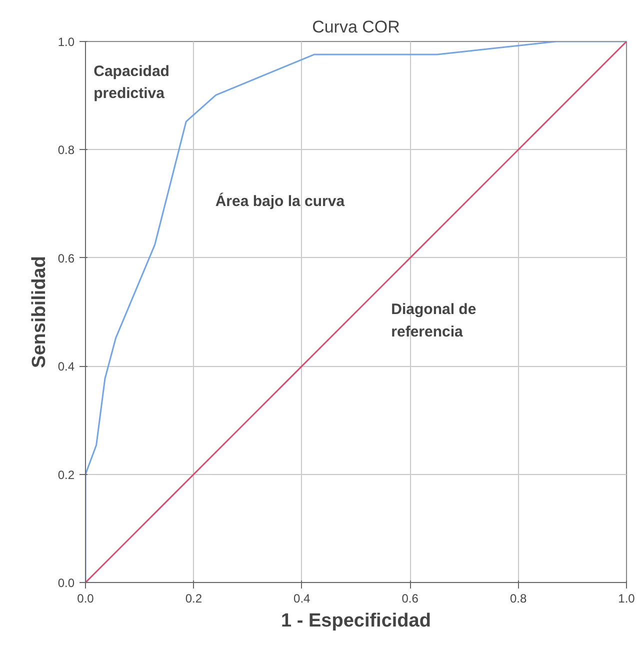 The width and height of the screenshot is (641, 656). I want to click on y-tick-label: 0.8, so click(66, 150).